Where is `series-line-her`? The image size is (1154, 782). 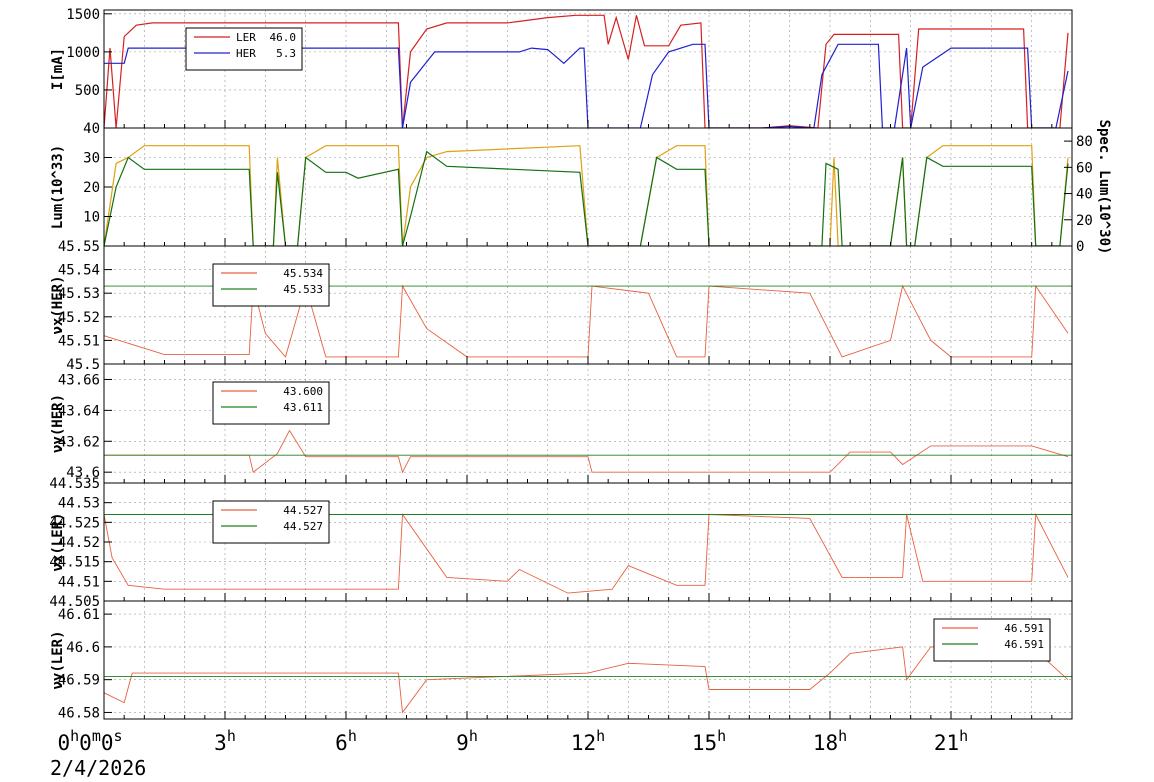 series-line-her is located at coordinates (586, 86).